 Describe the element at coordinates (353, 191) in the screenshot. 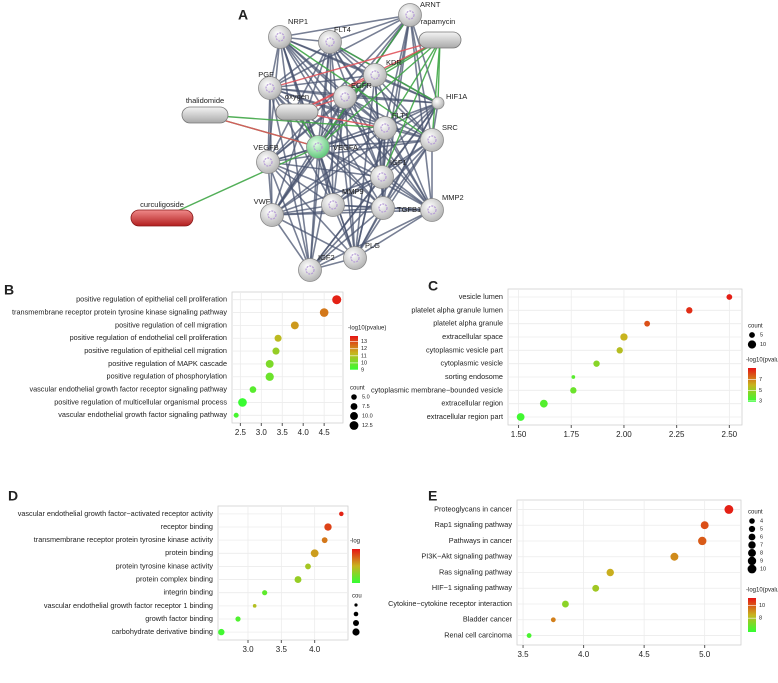

I see `node-label: MMP9` at that location.